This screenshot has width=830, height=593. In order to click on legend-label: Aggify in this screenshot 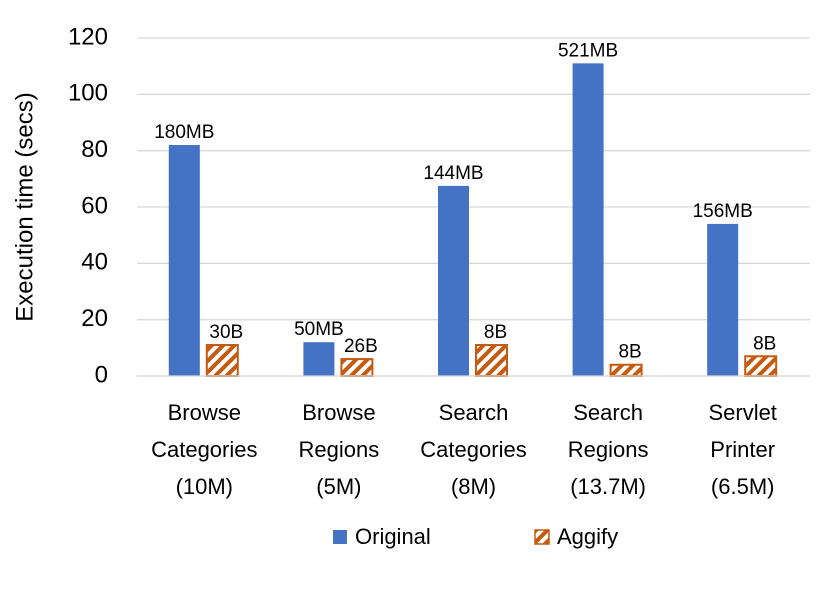, I will do `click(587, 536)`.